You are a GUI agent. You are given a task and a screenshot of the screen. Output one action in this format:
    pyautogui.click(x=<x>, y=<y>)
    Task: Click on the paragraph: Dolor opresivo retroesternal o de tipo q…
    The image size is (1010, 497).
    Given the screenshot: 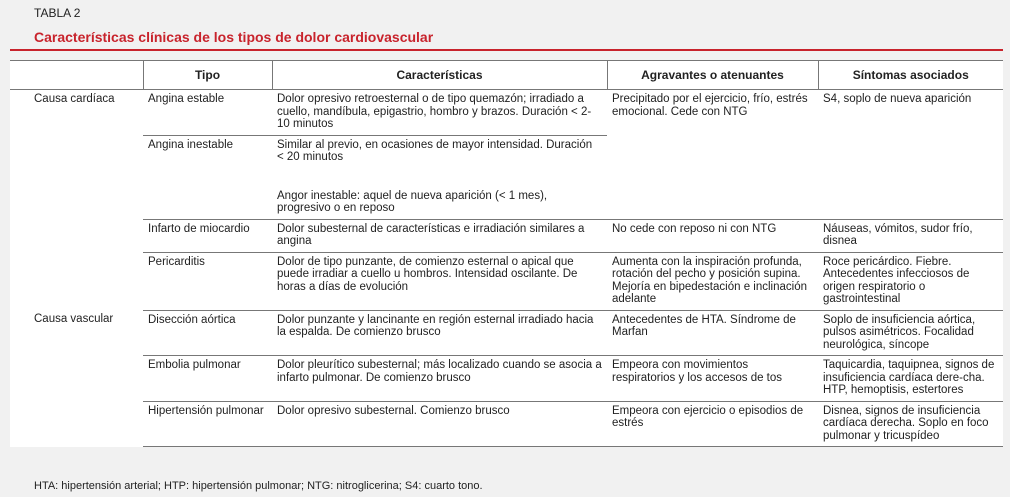 What is the action you would take?
    pyautogui.click(x=434, y=111)
    